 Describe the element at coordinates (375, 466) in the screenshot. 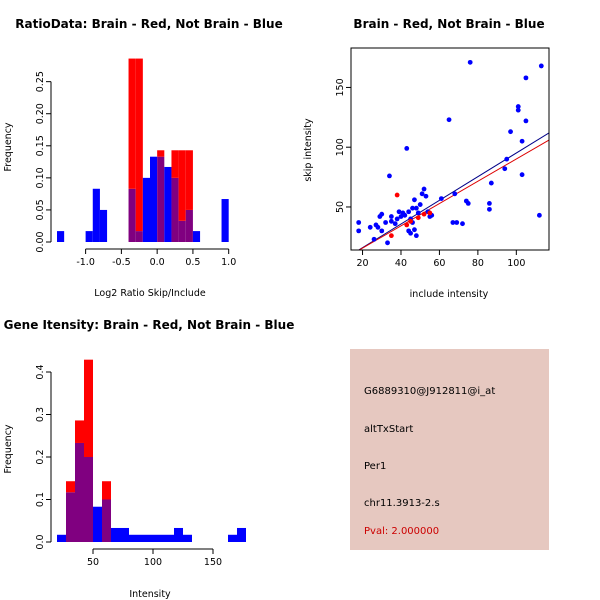

I see `gene-name-text: Per1` at that location.